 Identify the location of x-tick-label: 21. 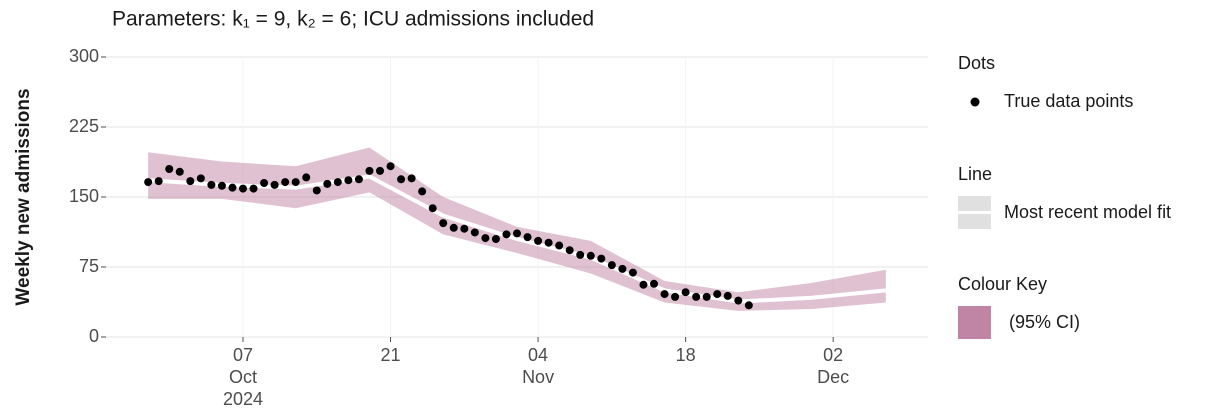
(391, 355).